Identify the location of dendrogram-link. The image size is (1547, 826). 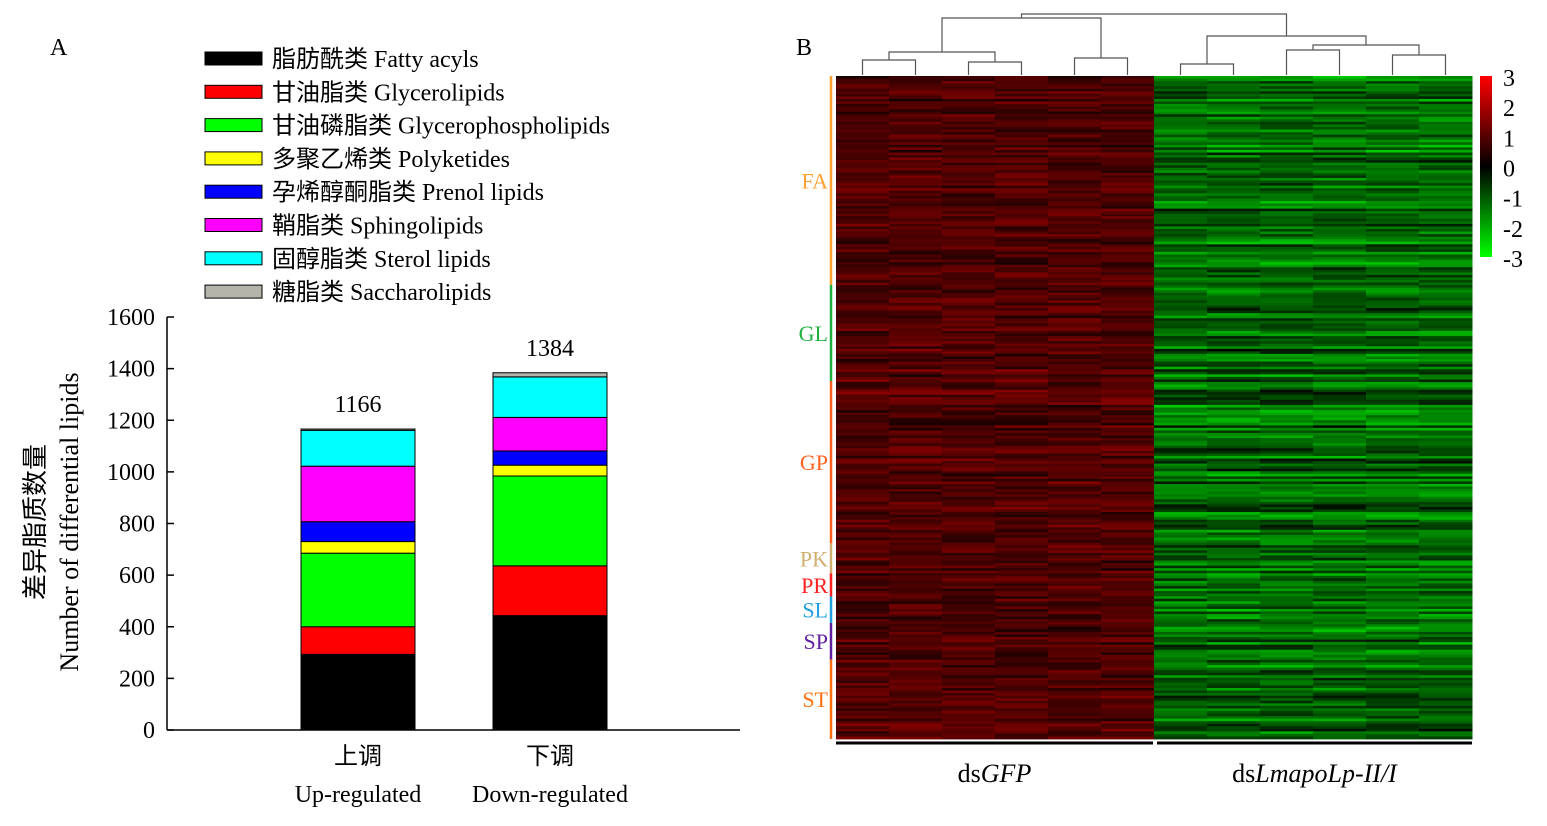
(1207, 69).